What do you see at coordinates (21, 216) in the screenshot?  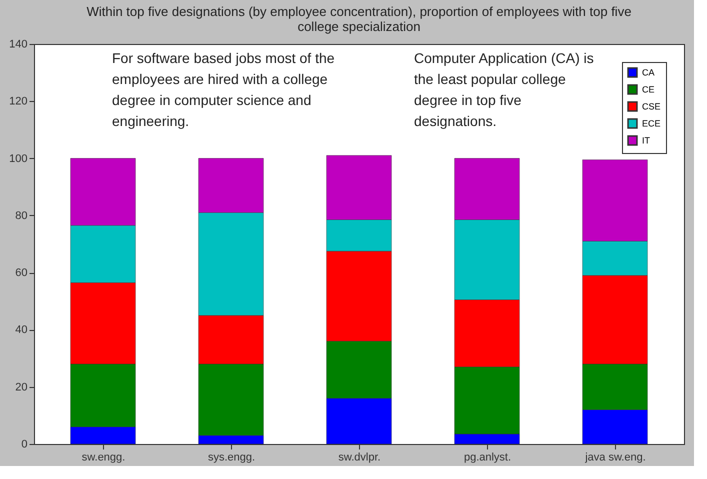 I see `y-tick-label: 80` at bounding box center [21, 216].